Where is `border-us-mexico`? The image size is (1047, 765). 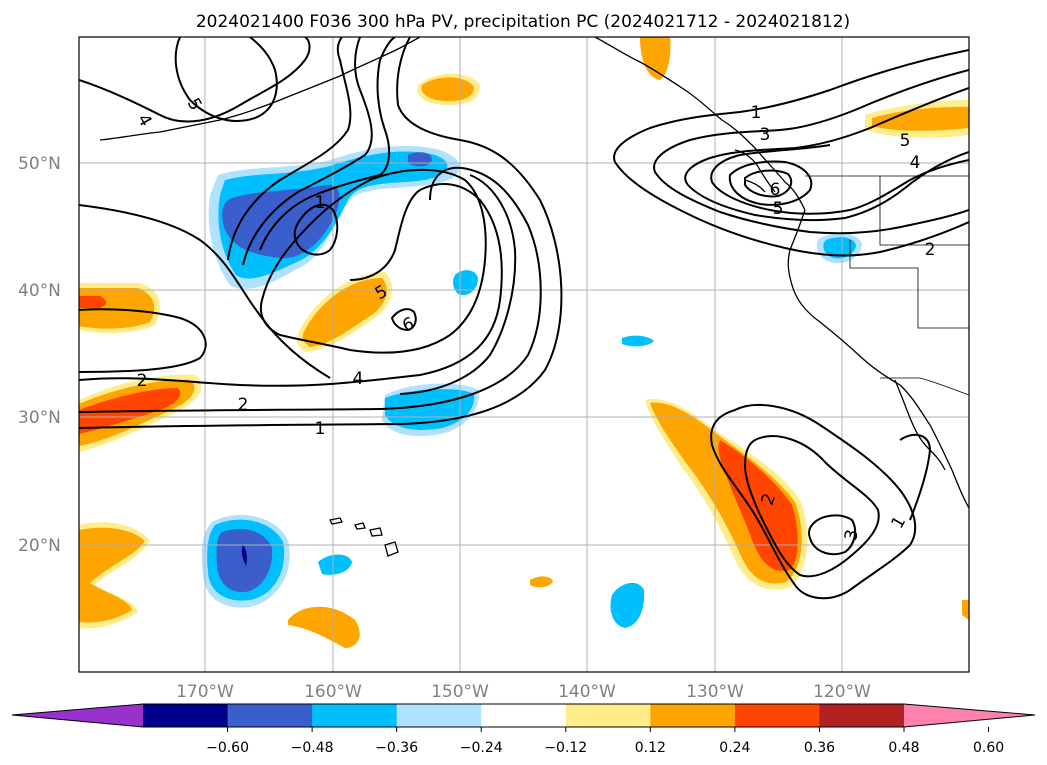 border-us-mexico is located at coordinates (924, 386).